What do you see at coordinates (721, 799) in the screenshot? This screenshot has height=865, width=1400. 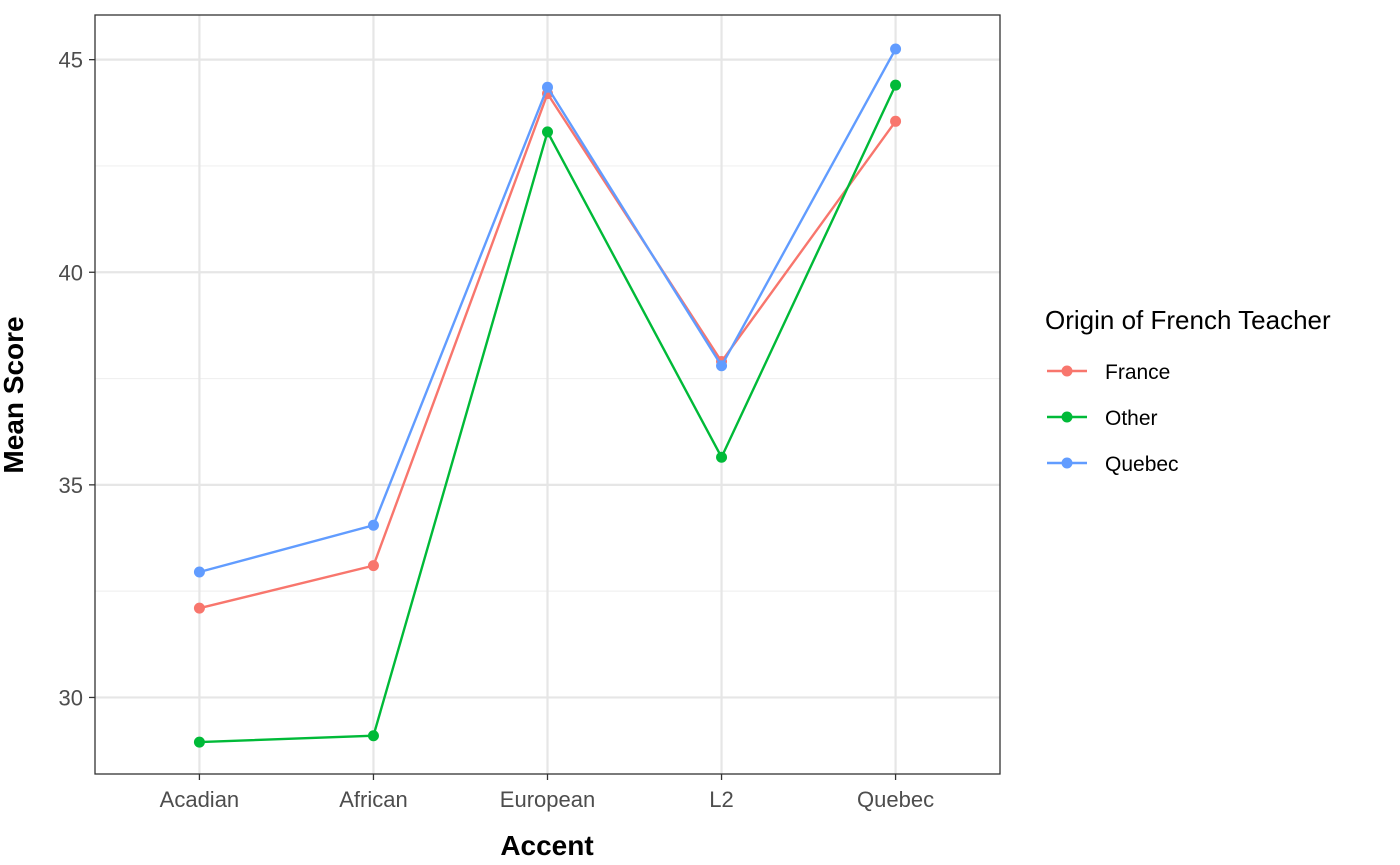 I see `x-tick-label: L2` at bounding box center [721, 799].